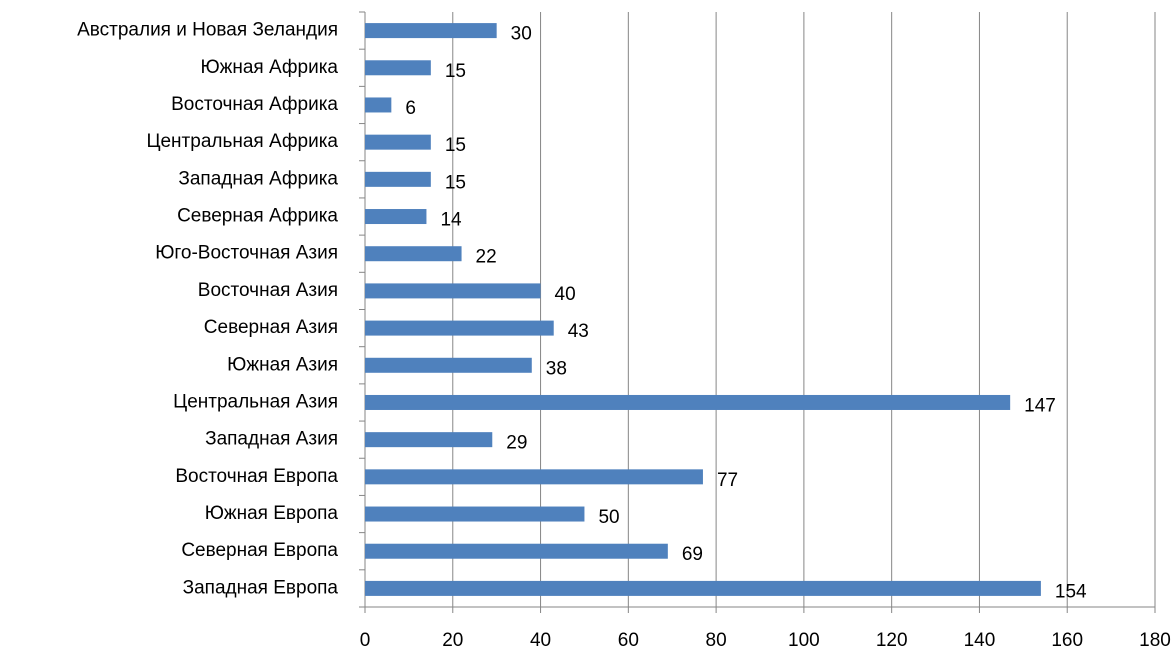 The width and height of the screenshot is (1176, 661). I want to click on value-label: 22, so click(486, 257).